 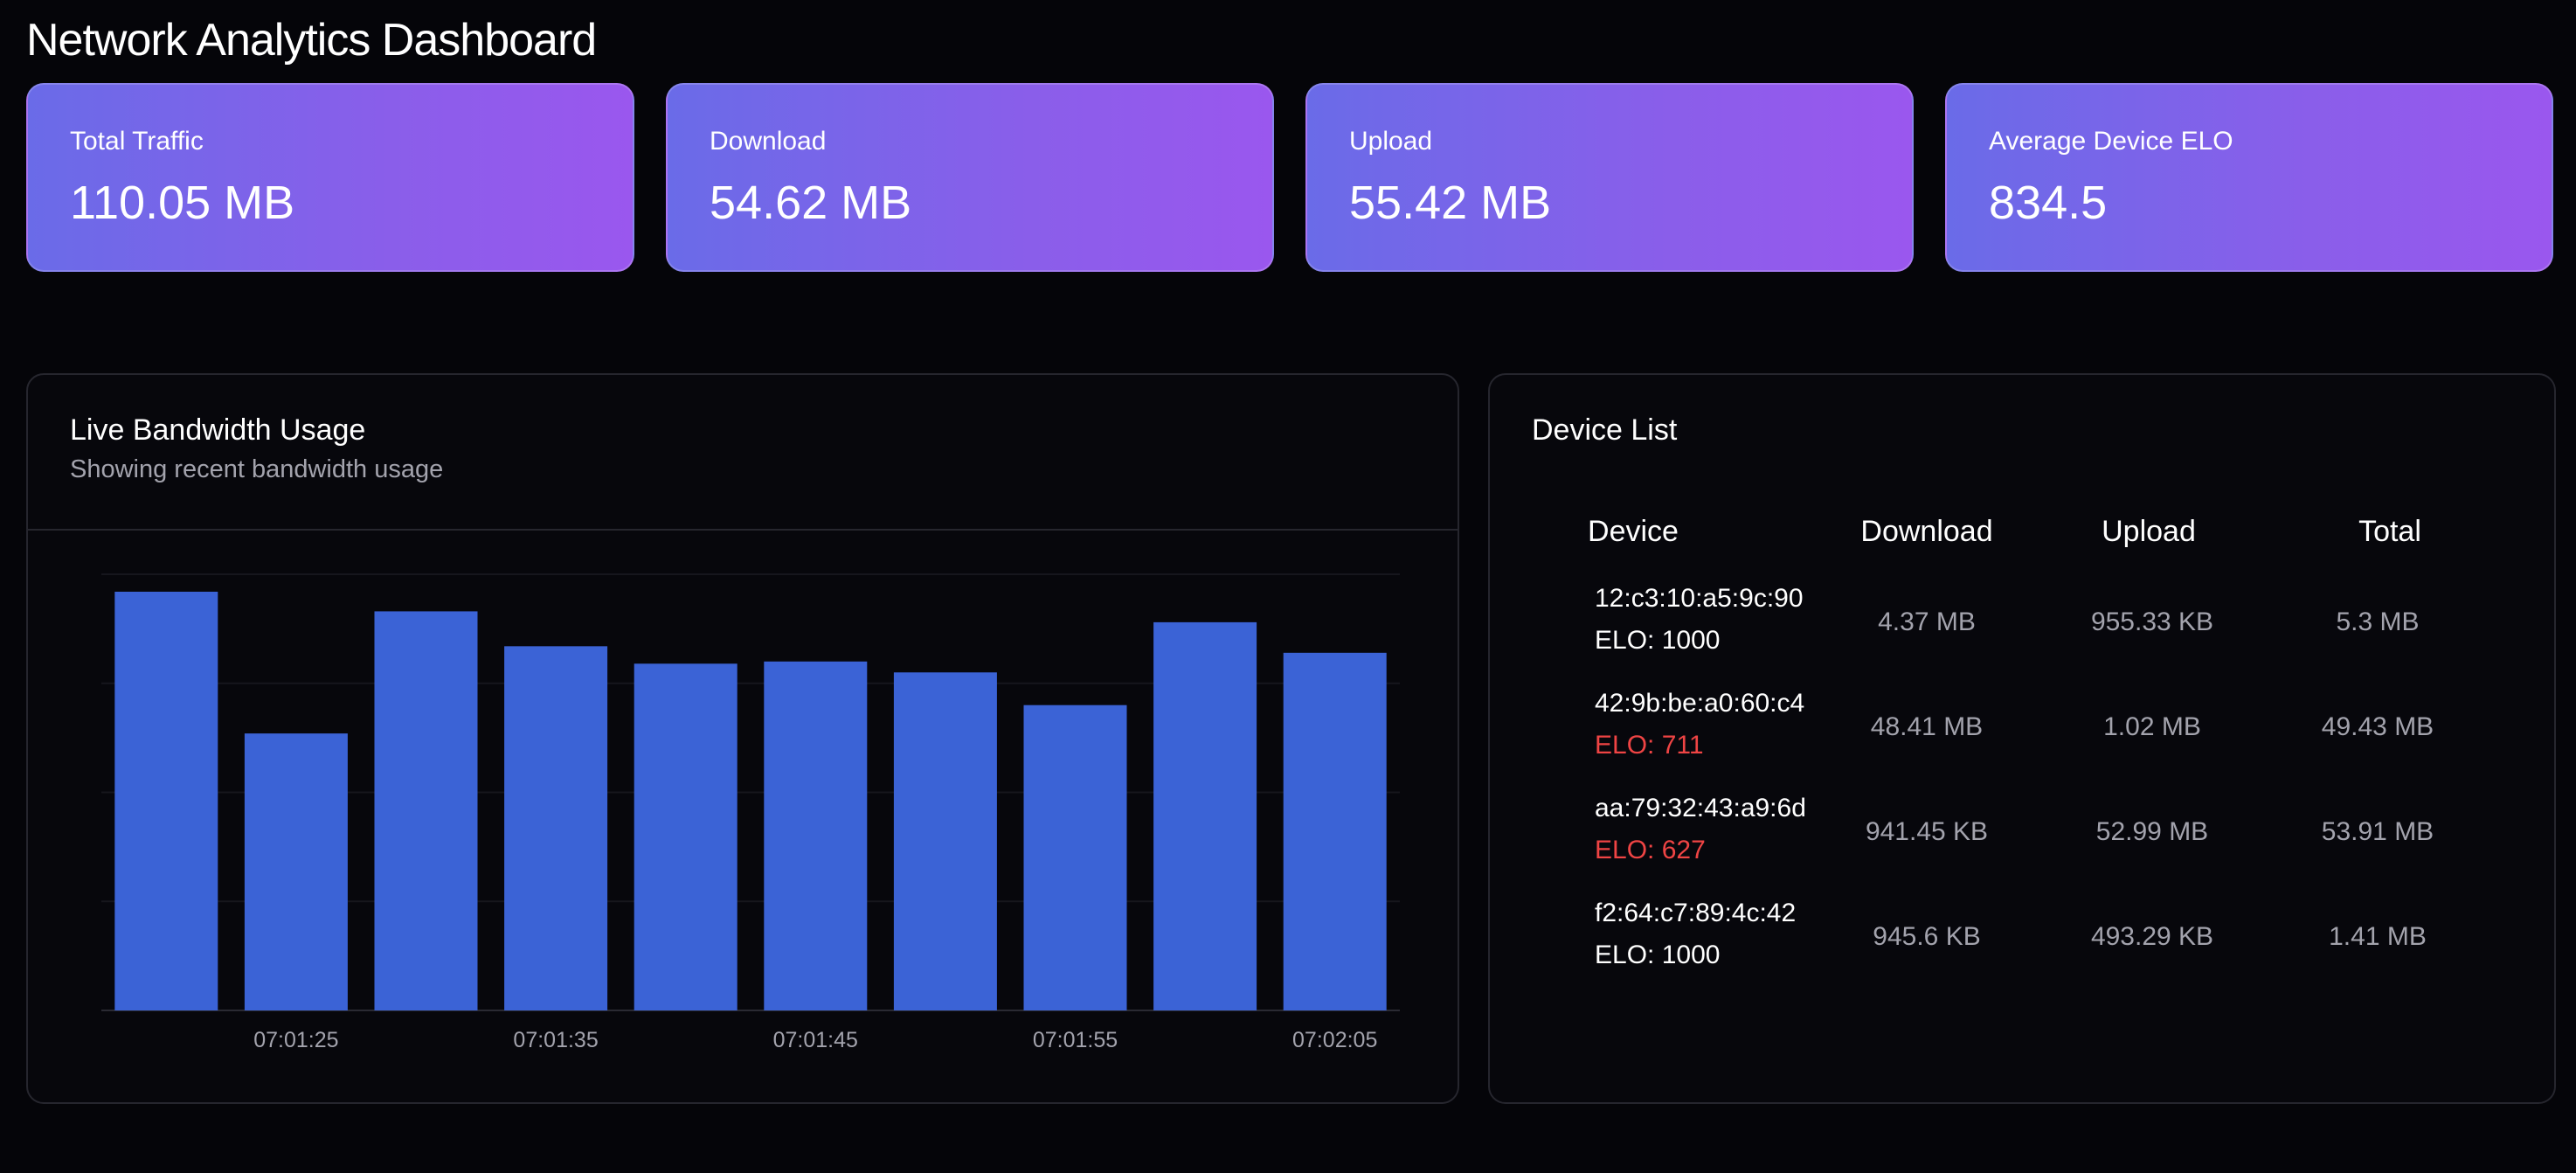 What do you see at coordinates (1633, 531) in the screenshot?
I see `column-header-device: Device` at bounding box center [1633, 531].